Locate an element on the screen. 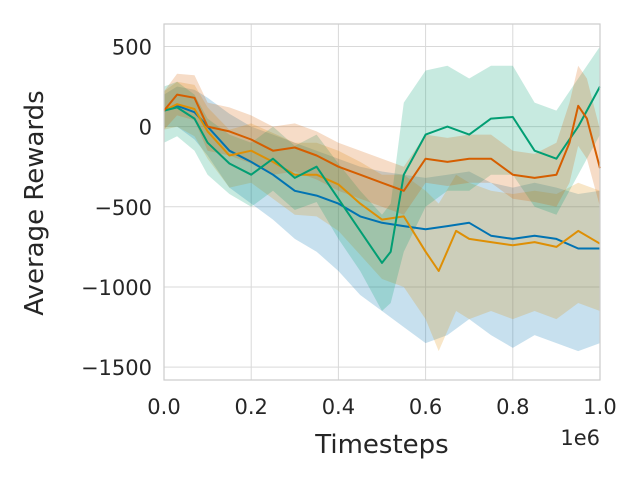 The height and width of the screenshot is (480, 640). x-axis-title: Timesteps is located at coordinates (381, 445).